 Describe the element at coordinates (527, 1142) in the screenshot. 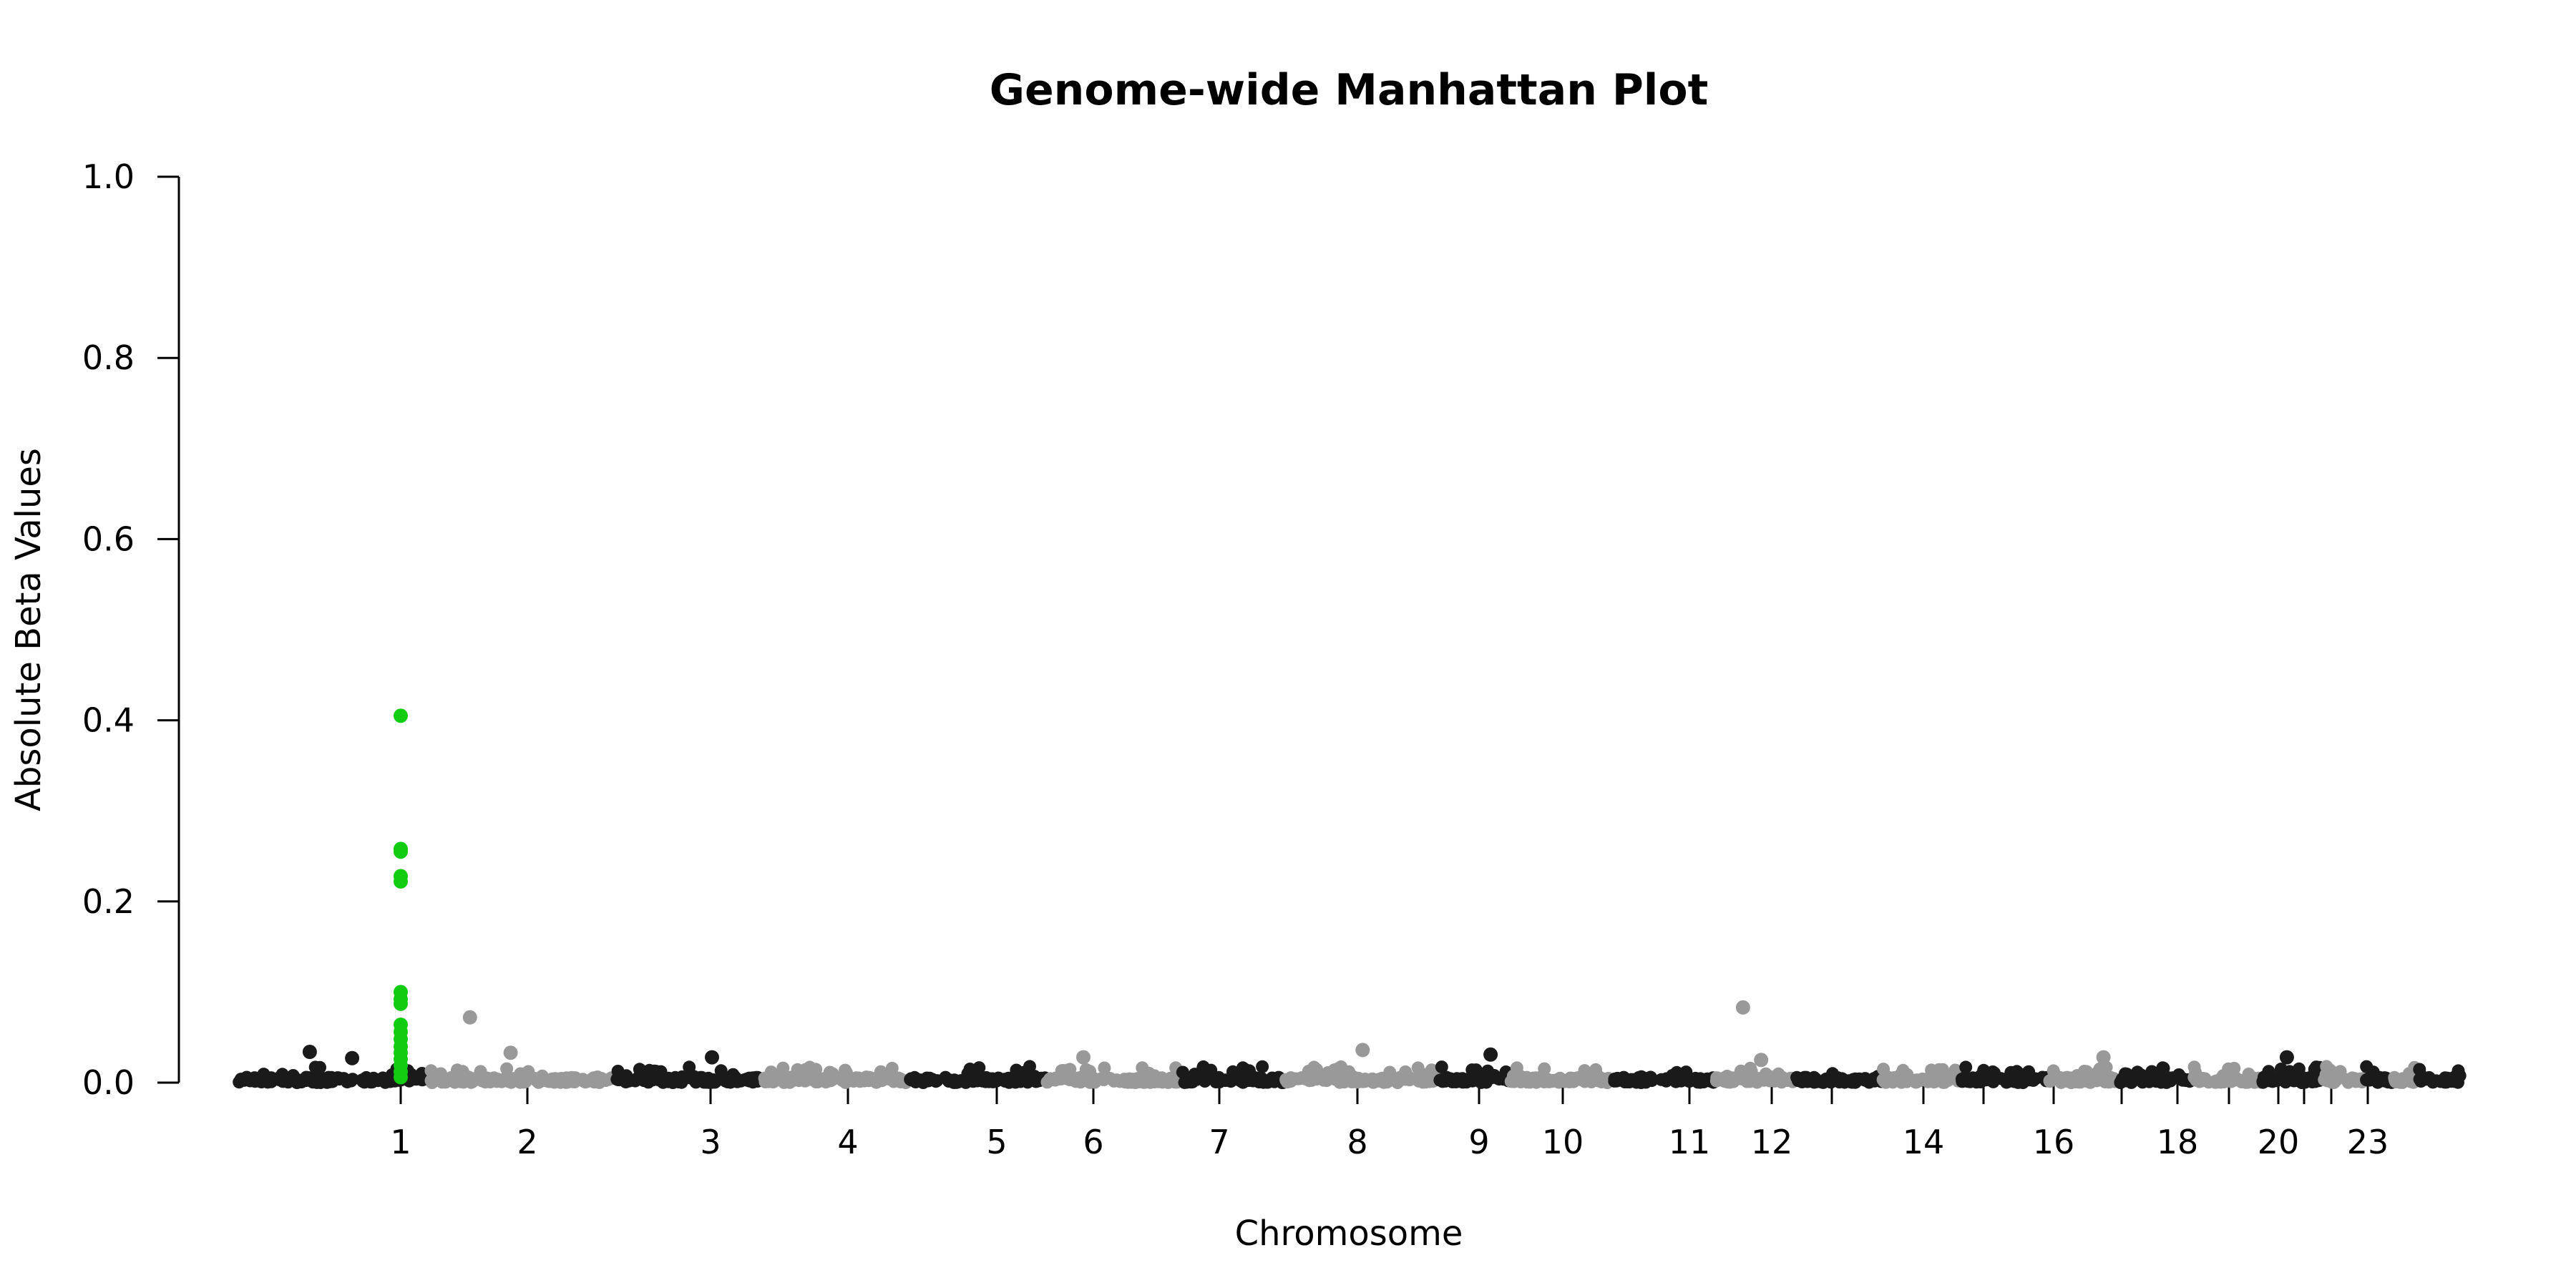

I see `x-tick-label: 2` at that location.